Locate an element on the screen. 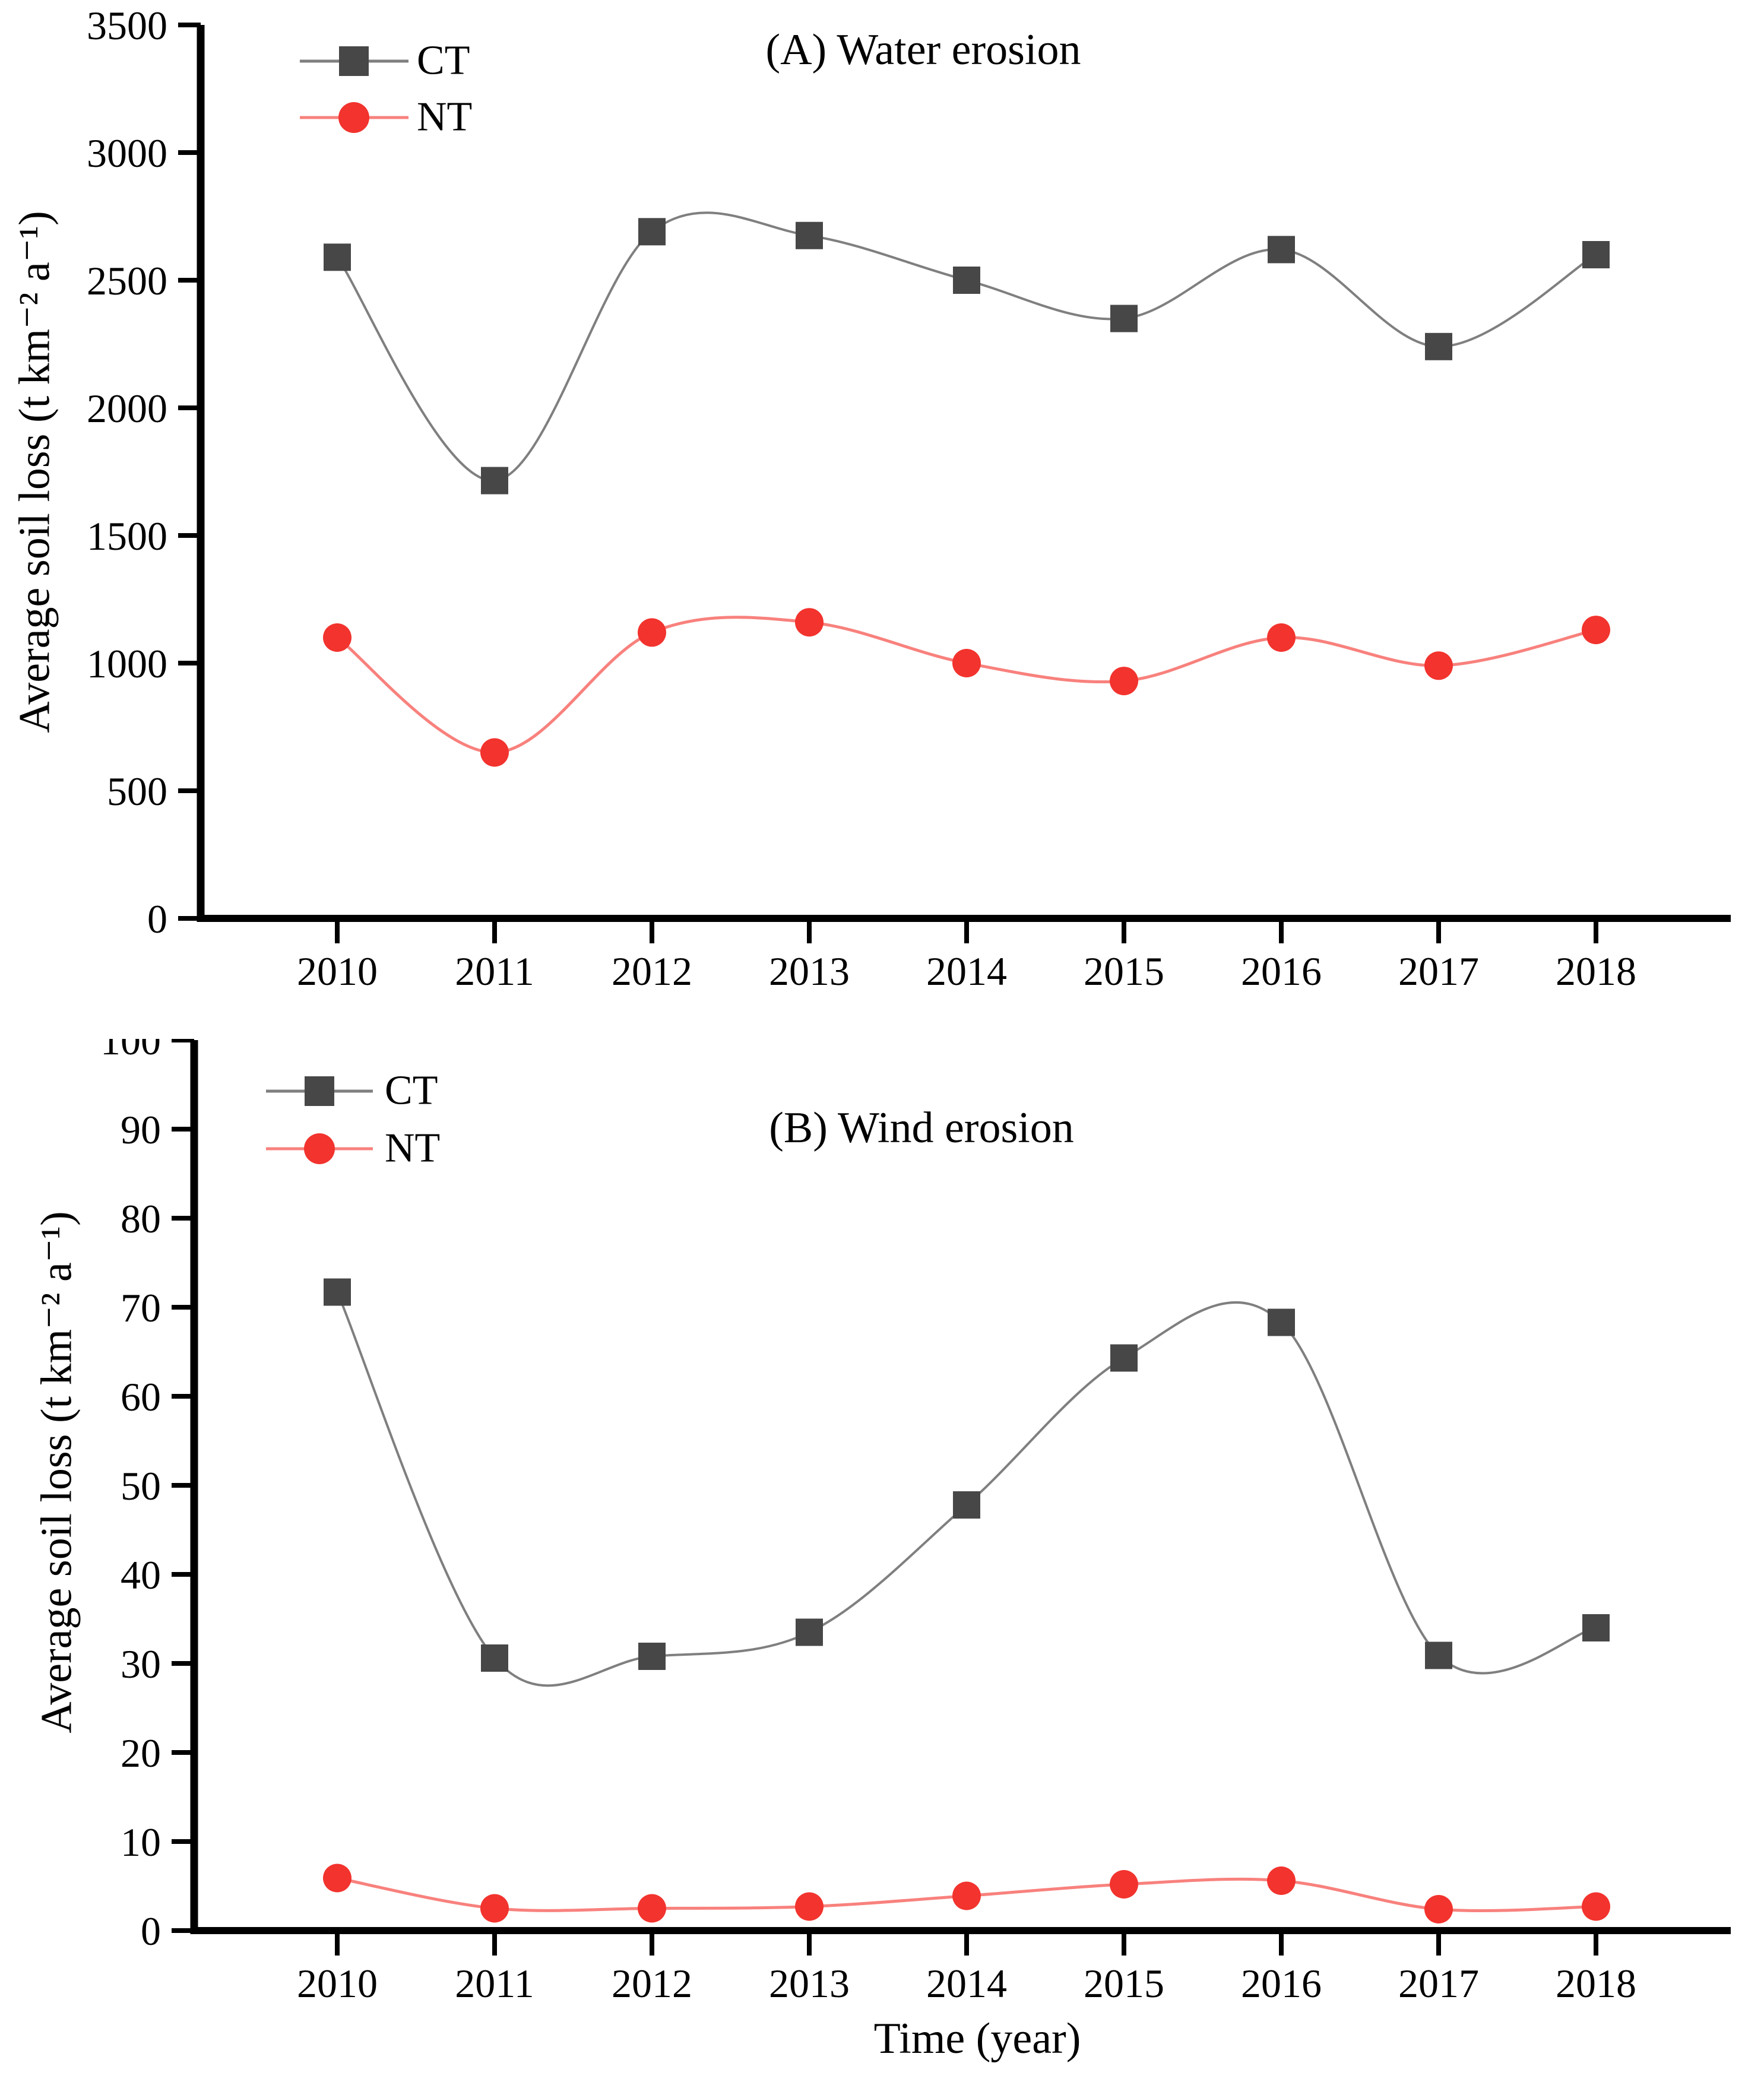  y-tick-label: 20 is located at coordinates (141, 1753).